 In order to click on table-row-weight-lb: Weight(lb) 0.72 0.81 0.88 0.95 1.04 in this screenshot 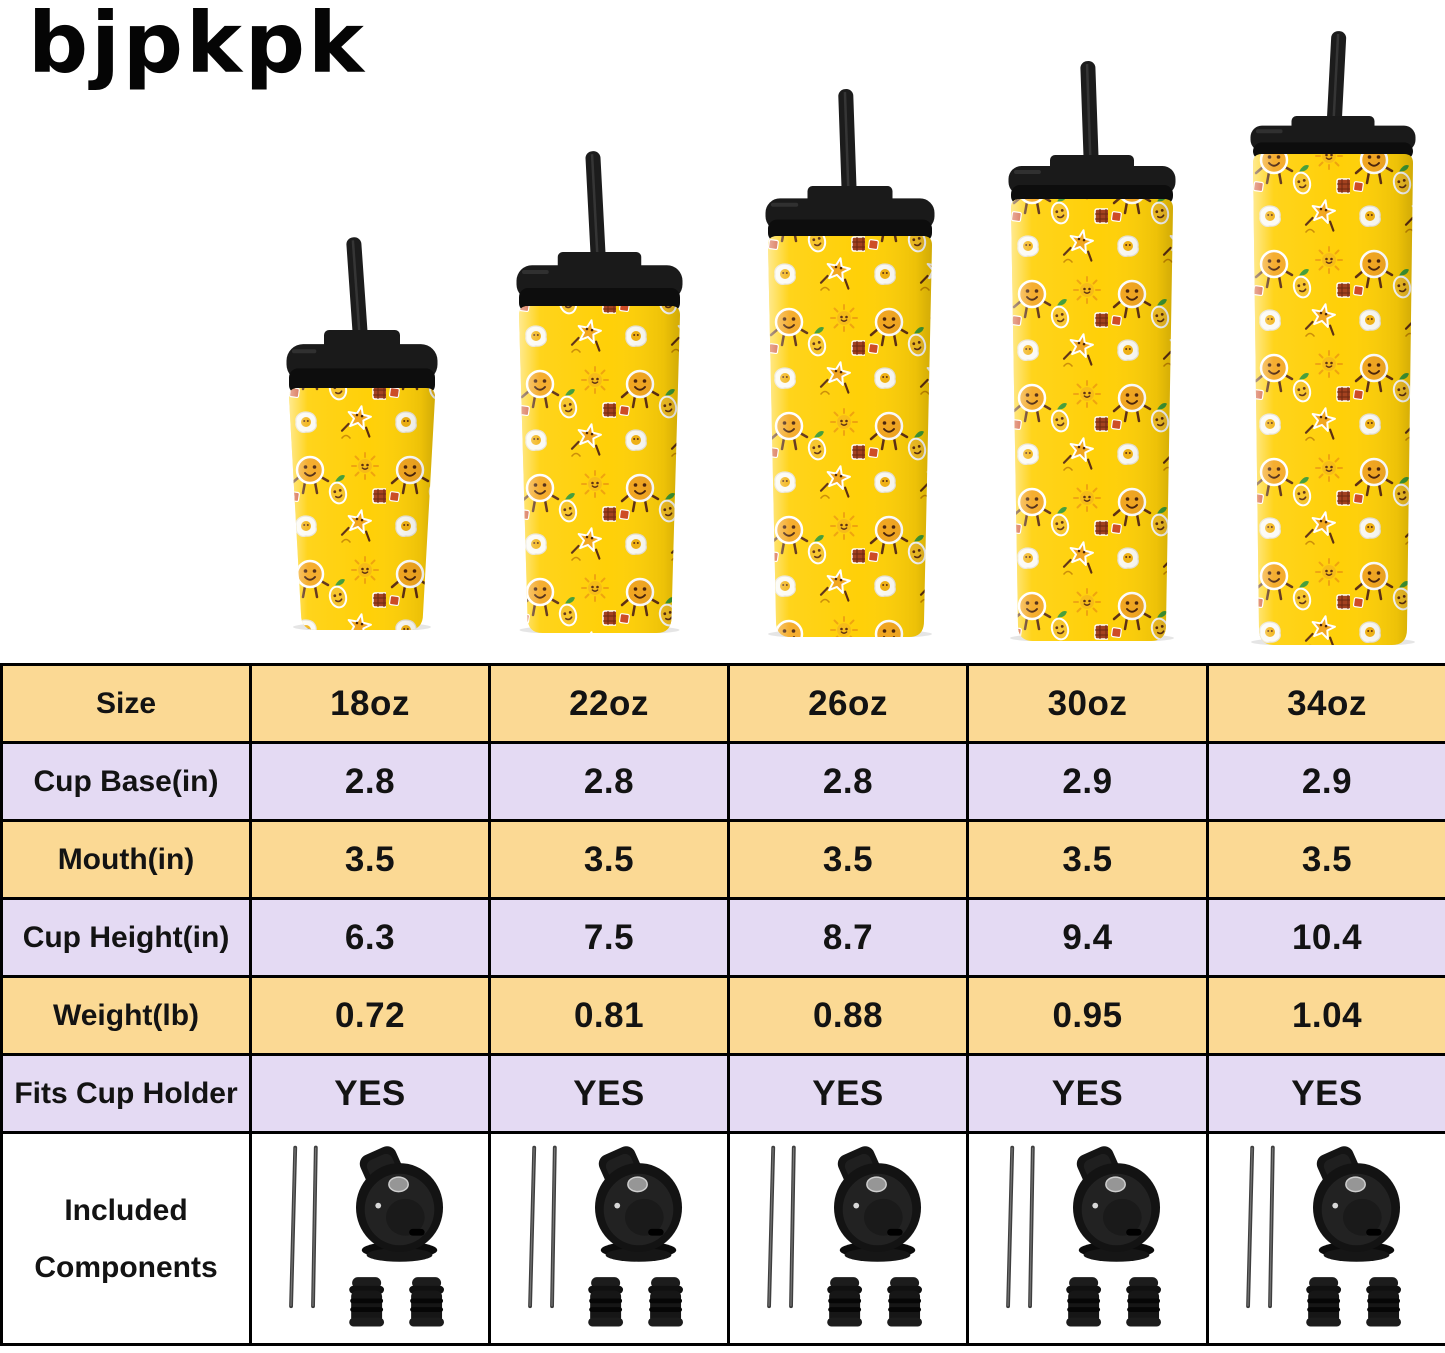, I will do `click(722, 1015)`.